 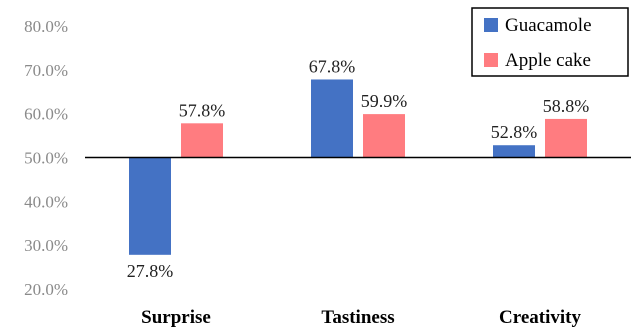 I want to click on bar-apple-cake-surprise, so click(x=202, y=140).